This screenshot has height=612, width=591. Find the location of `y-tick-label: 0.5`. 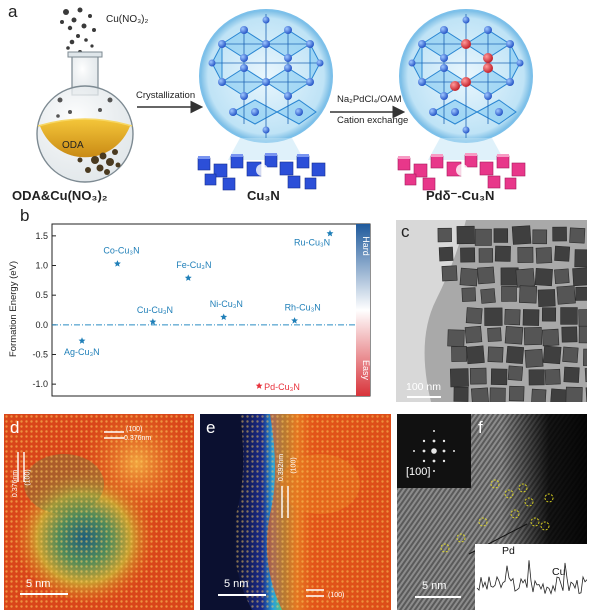

y-tick-label: 0.5 is located at coordinates (41, 295).